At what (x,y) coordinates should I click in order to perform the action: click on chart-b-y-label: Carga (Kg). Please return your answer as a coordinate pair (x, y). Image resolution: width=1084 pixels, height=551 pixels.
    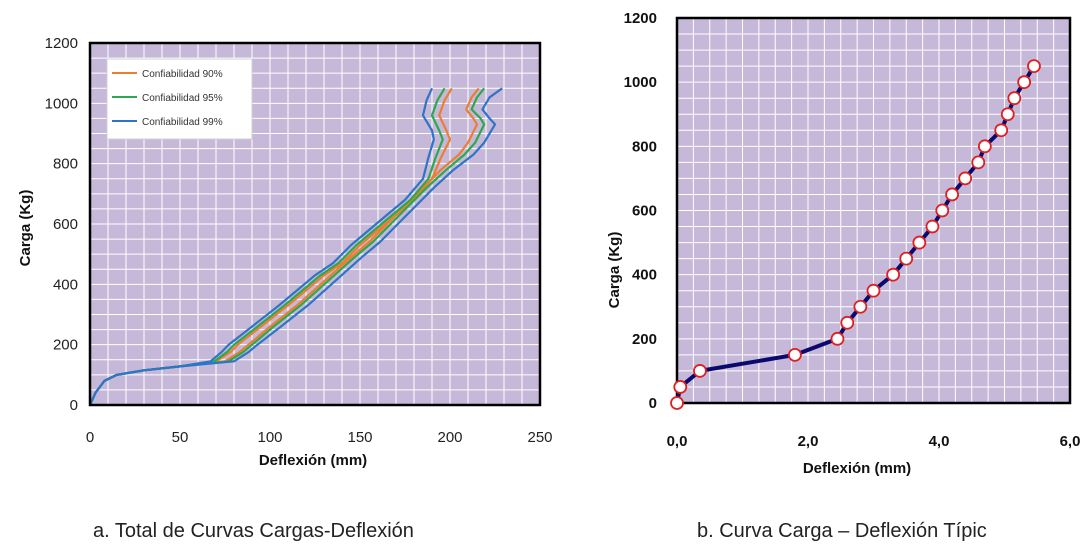
    Looking at the image, I should click on (614, 270).